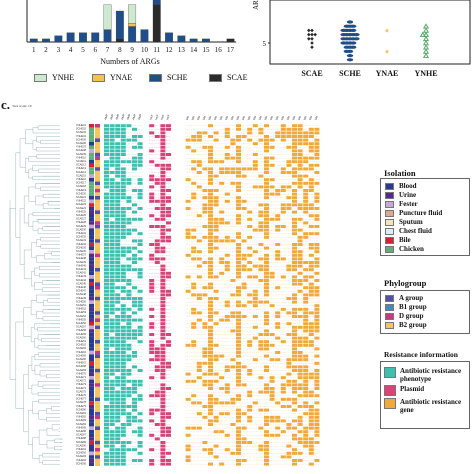  I want to click on strain-label: SCAE27, so click(81, 219).